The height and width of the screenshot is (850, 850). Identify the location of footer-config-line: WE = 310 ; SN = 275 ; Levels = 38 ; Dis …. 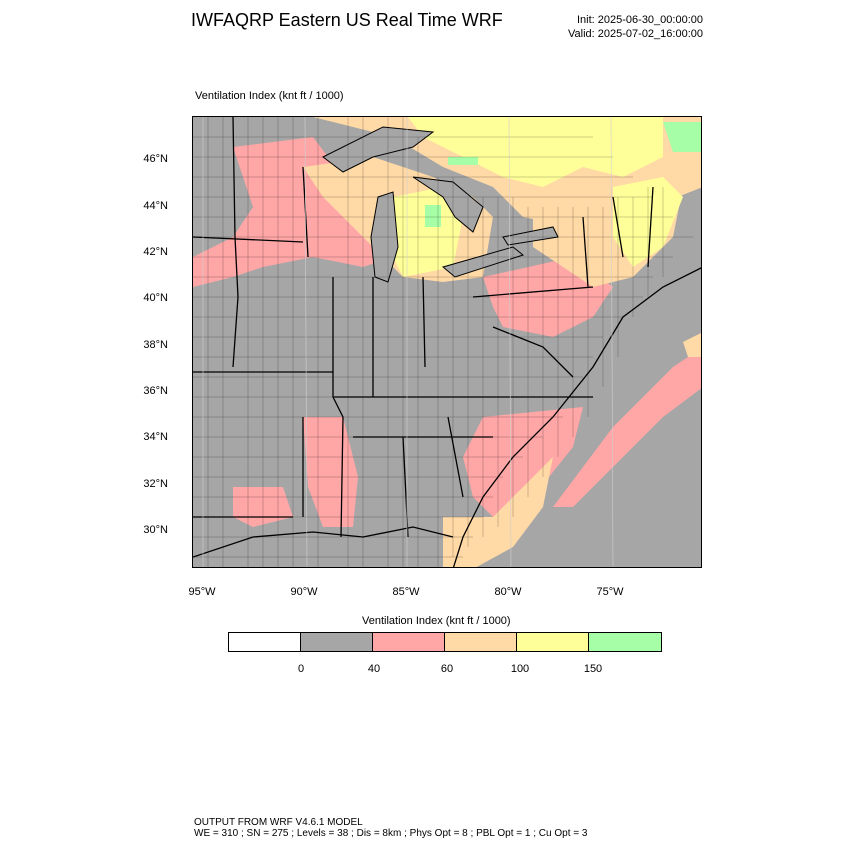
(391, 833).